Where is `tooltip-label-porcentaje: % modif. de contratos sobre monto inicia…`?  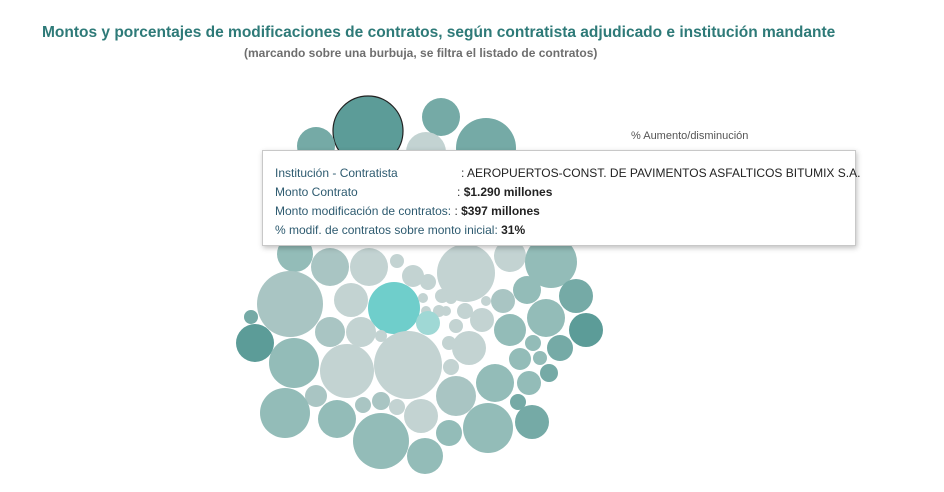
tooltip-label-porcentaje: % modif. de contratos sobre monto inicia… is located at coordinates (386, 230).